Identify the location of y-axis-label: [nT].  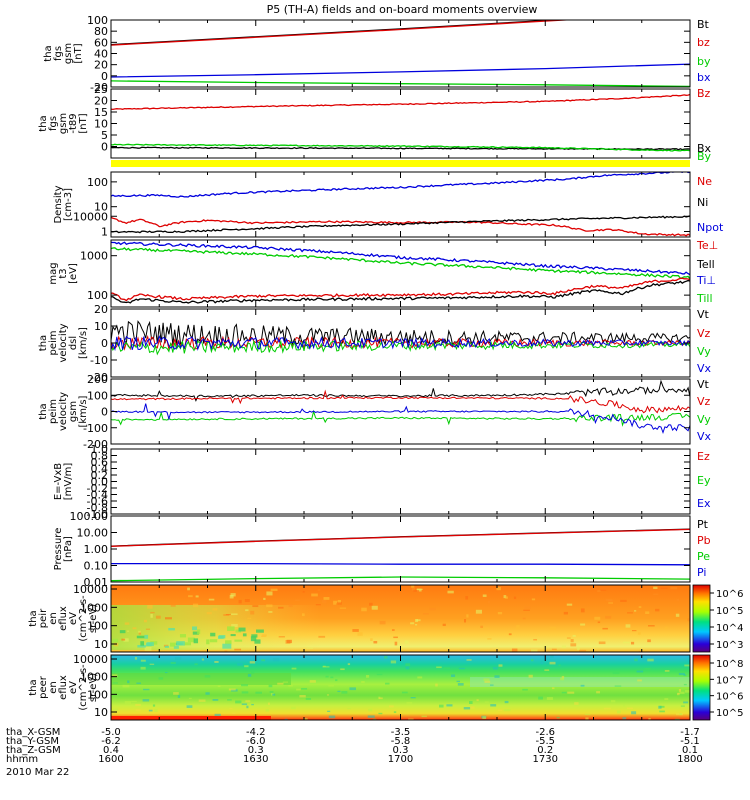
(83, 123).